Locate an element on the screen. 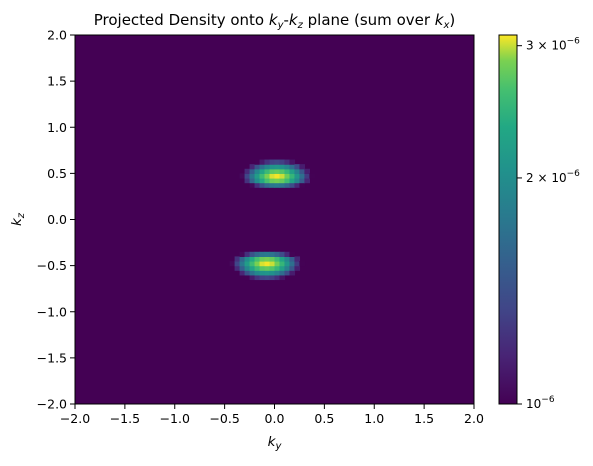 This screenshot has height=466, width=593. colorbar-tick-label: 2 × 10⁻⁶ is located at coordinates (553, 177).